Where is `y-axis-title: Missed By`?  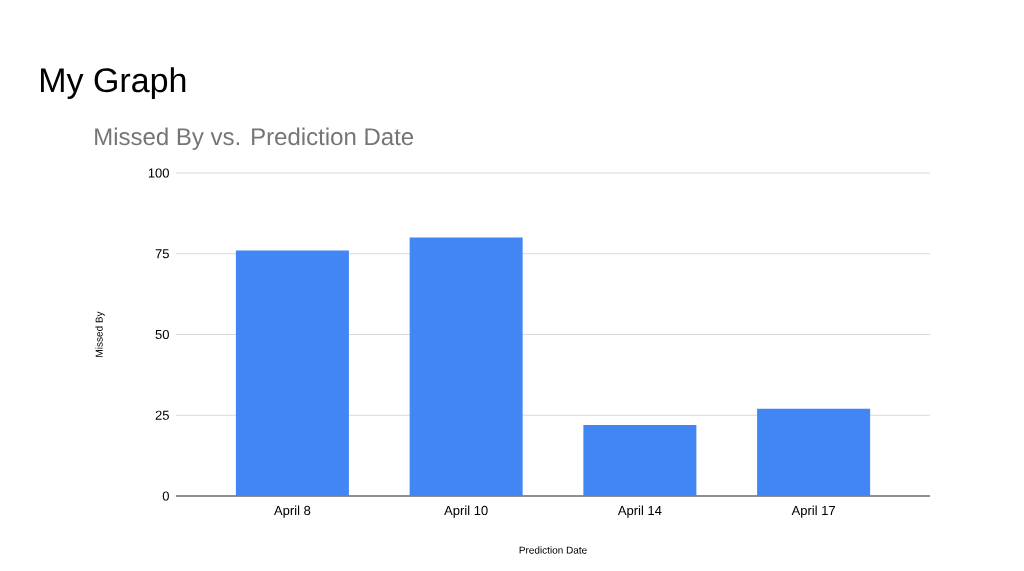 y-axis-title: Missed By is located at coordinates (100, 334).